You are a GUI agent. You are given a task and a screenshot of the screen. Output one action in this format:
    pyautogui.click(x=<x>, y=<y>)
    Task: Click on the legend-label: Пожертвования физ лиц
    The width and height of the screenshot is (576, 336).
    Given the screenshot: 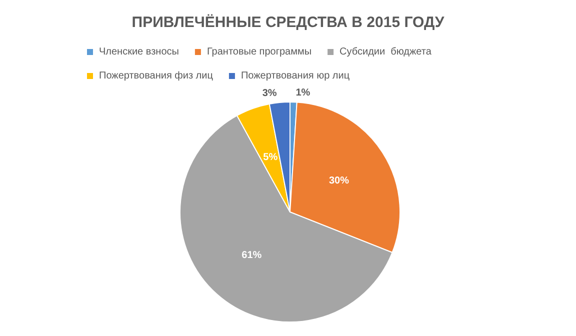 What is the action you would take?
    pyautogui.click(x=156, y=76)
    